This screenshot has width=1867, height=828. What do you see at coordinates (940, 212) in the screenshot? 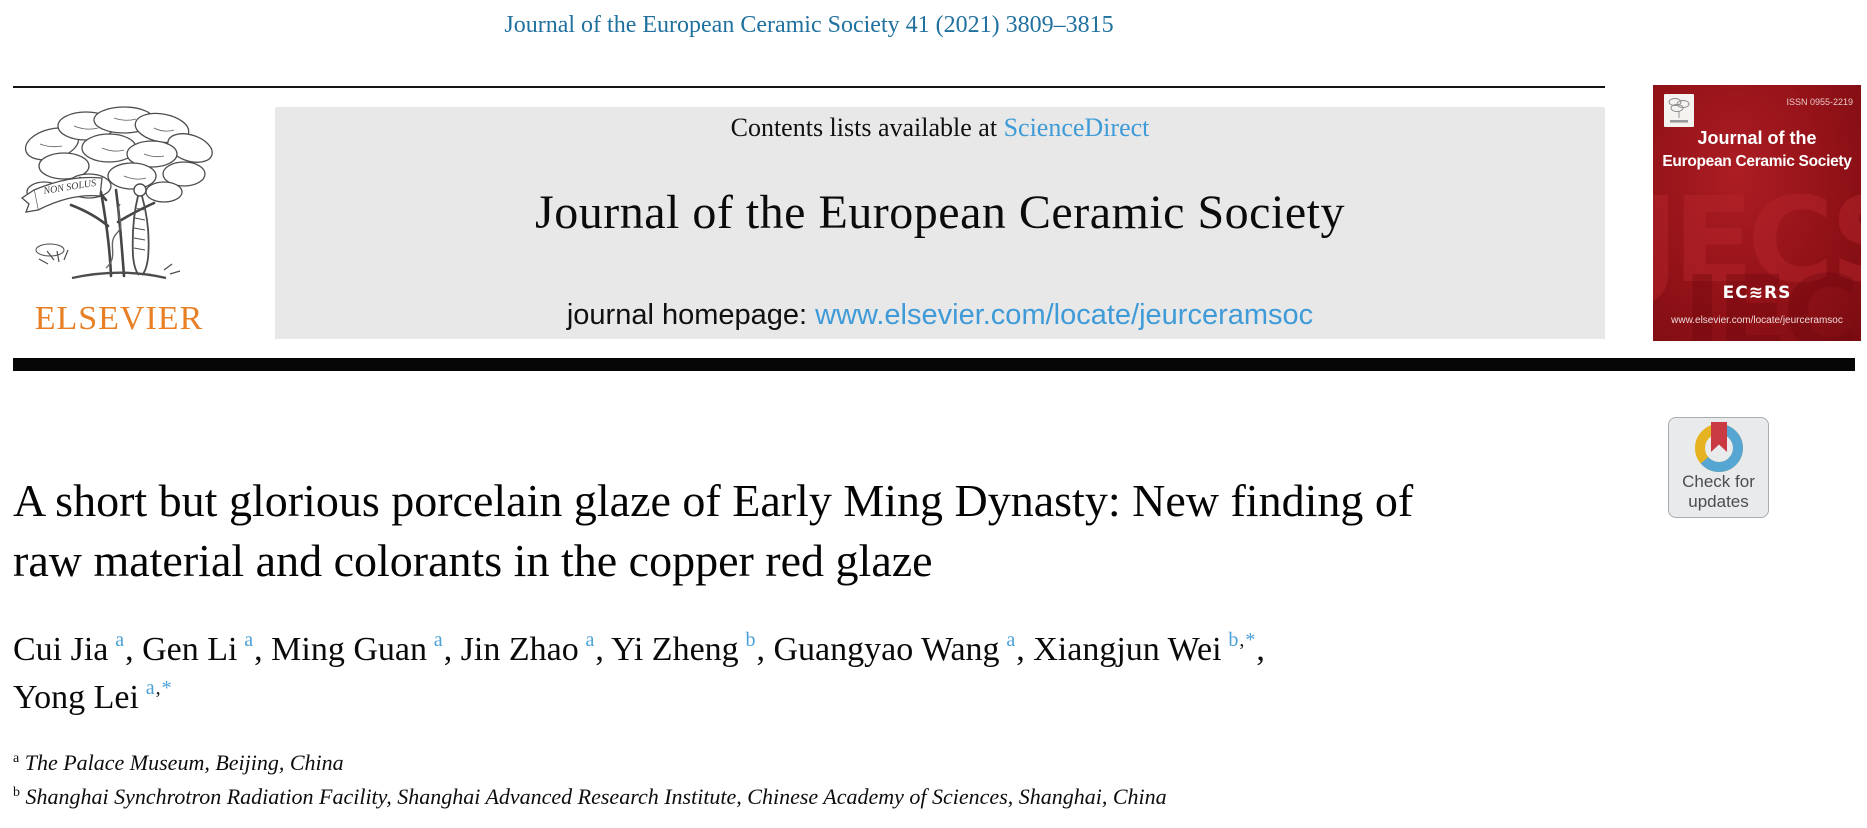
I see `journal-title: Journal of the European Ceramic Society` at bounding box center [940, 212].